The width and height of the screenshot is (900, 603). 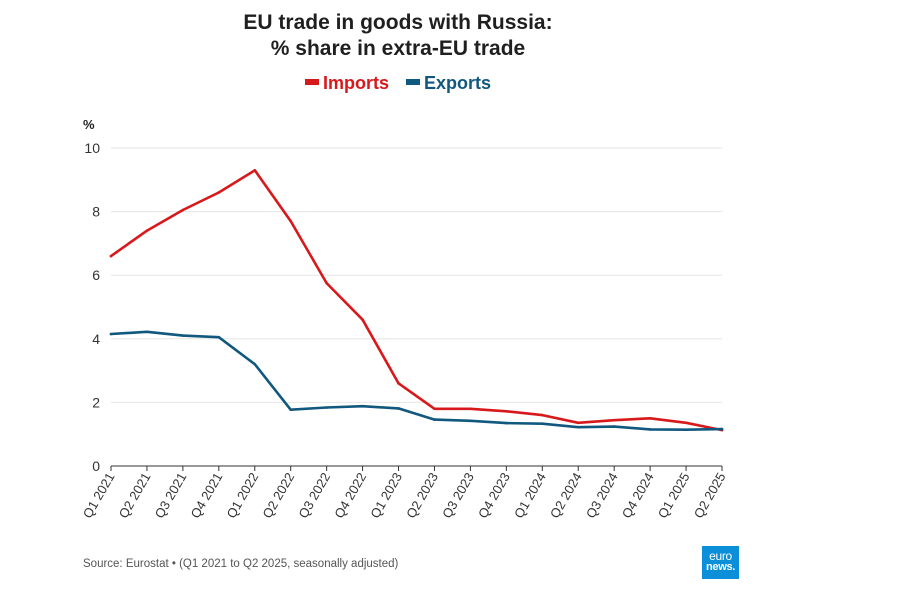 I want to click on x-tick-label-16: Q1 2025, so click(x=674, y=495).